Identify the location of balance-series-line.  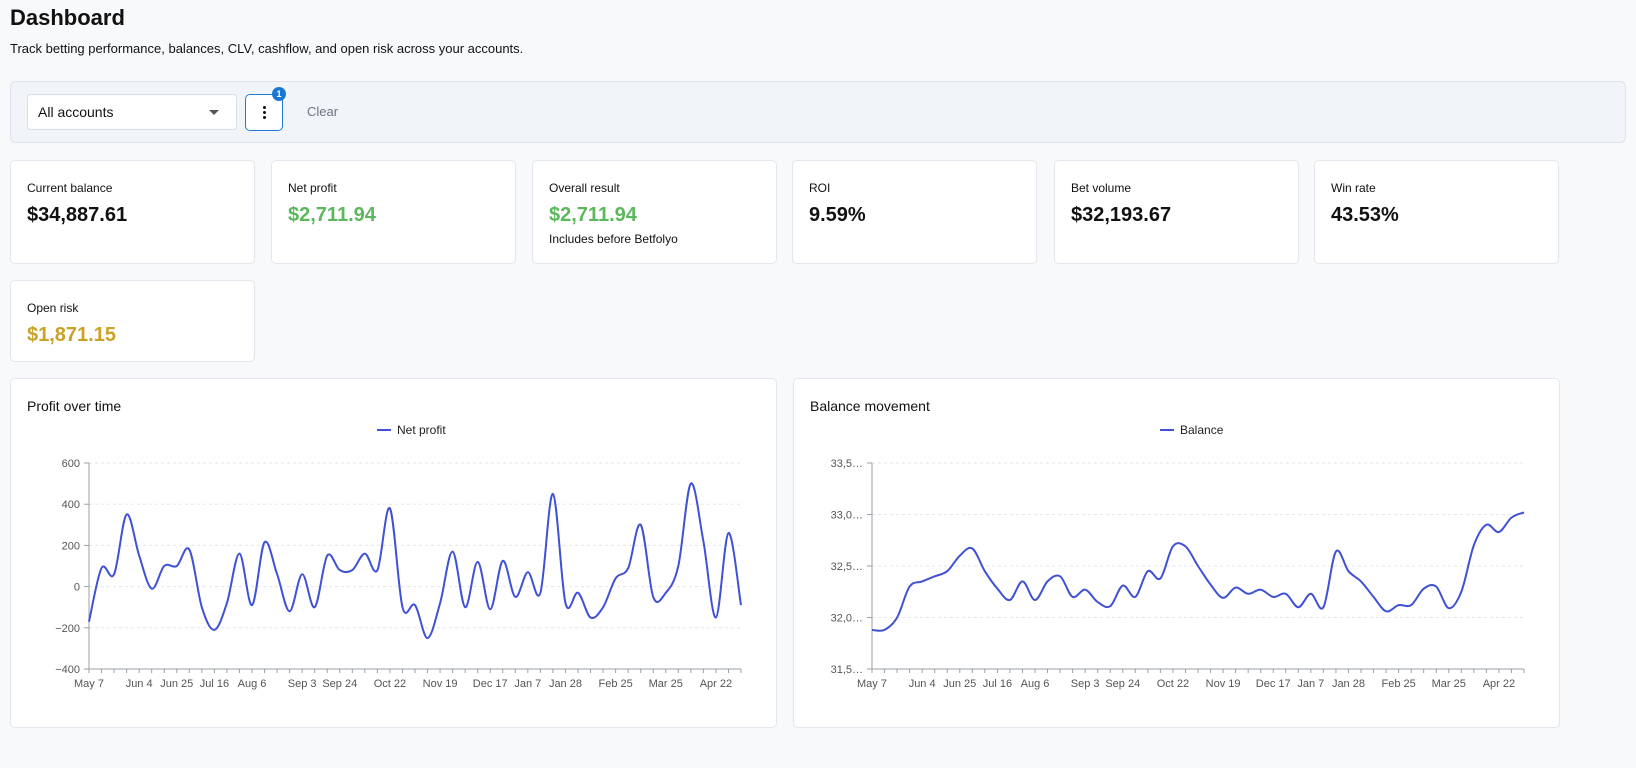
(1198, 571).